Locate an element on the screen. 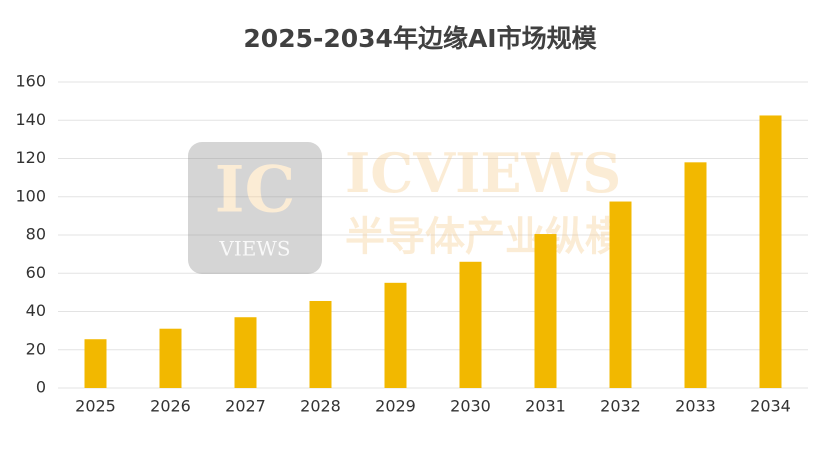  y-tick-label: 40 is located at coordinates (36, 310).